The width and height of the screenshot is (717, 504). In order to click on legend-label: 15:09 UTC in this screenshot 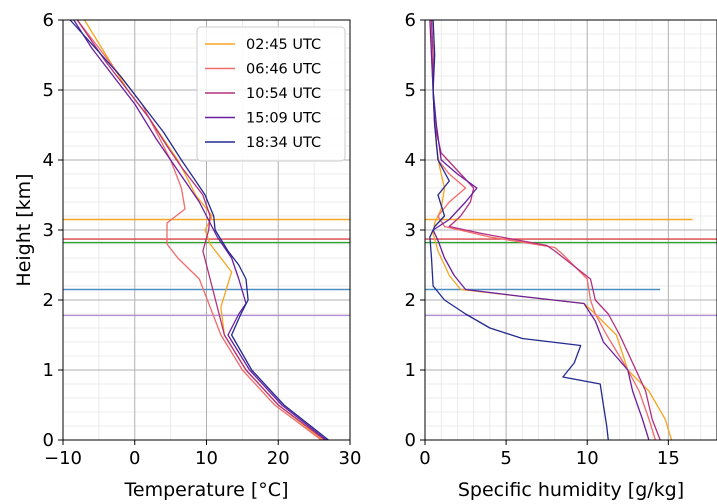, I will do `click(283, 119)`.